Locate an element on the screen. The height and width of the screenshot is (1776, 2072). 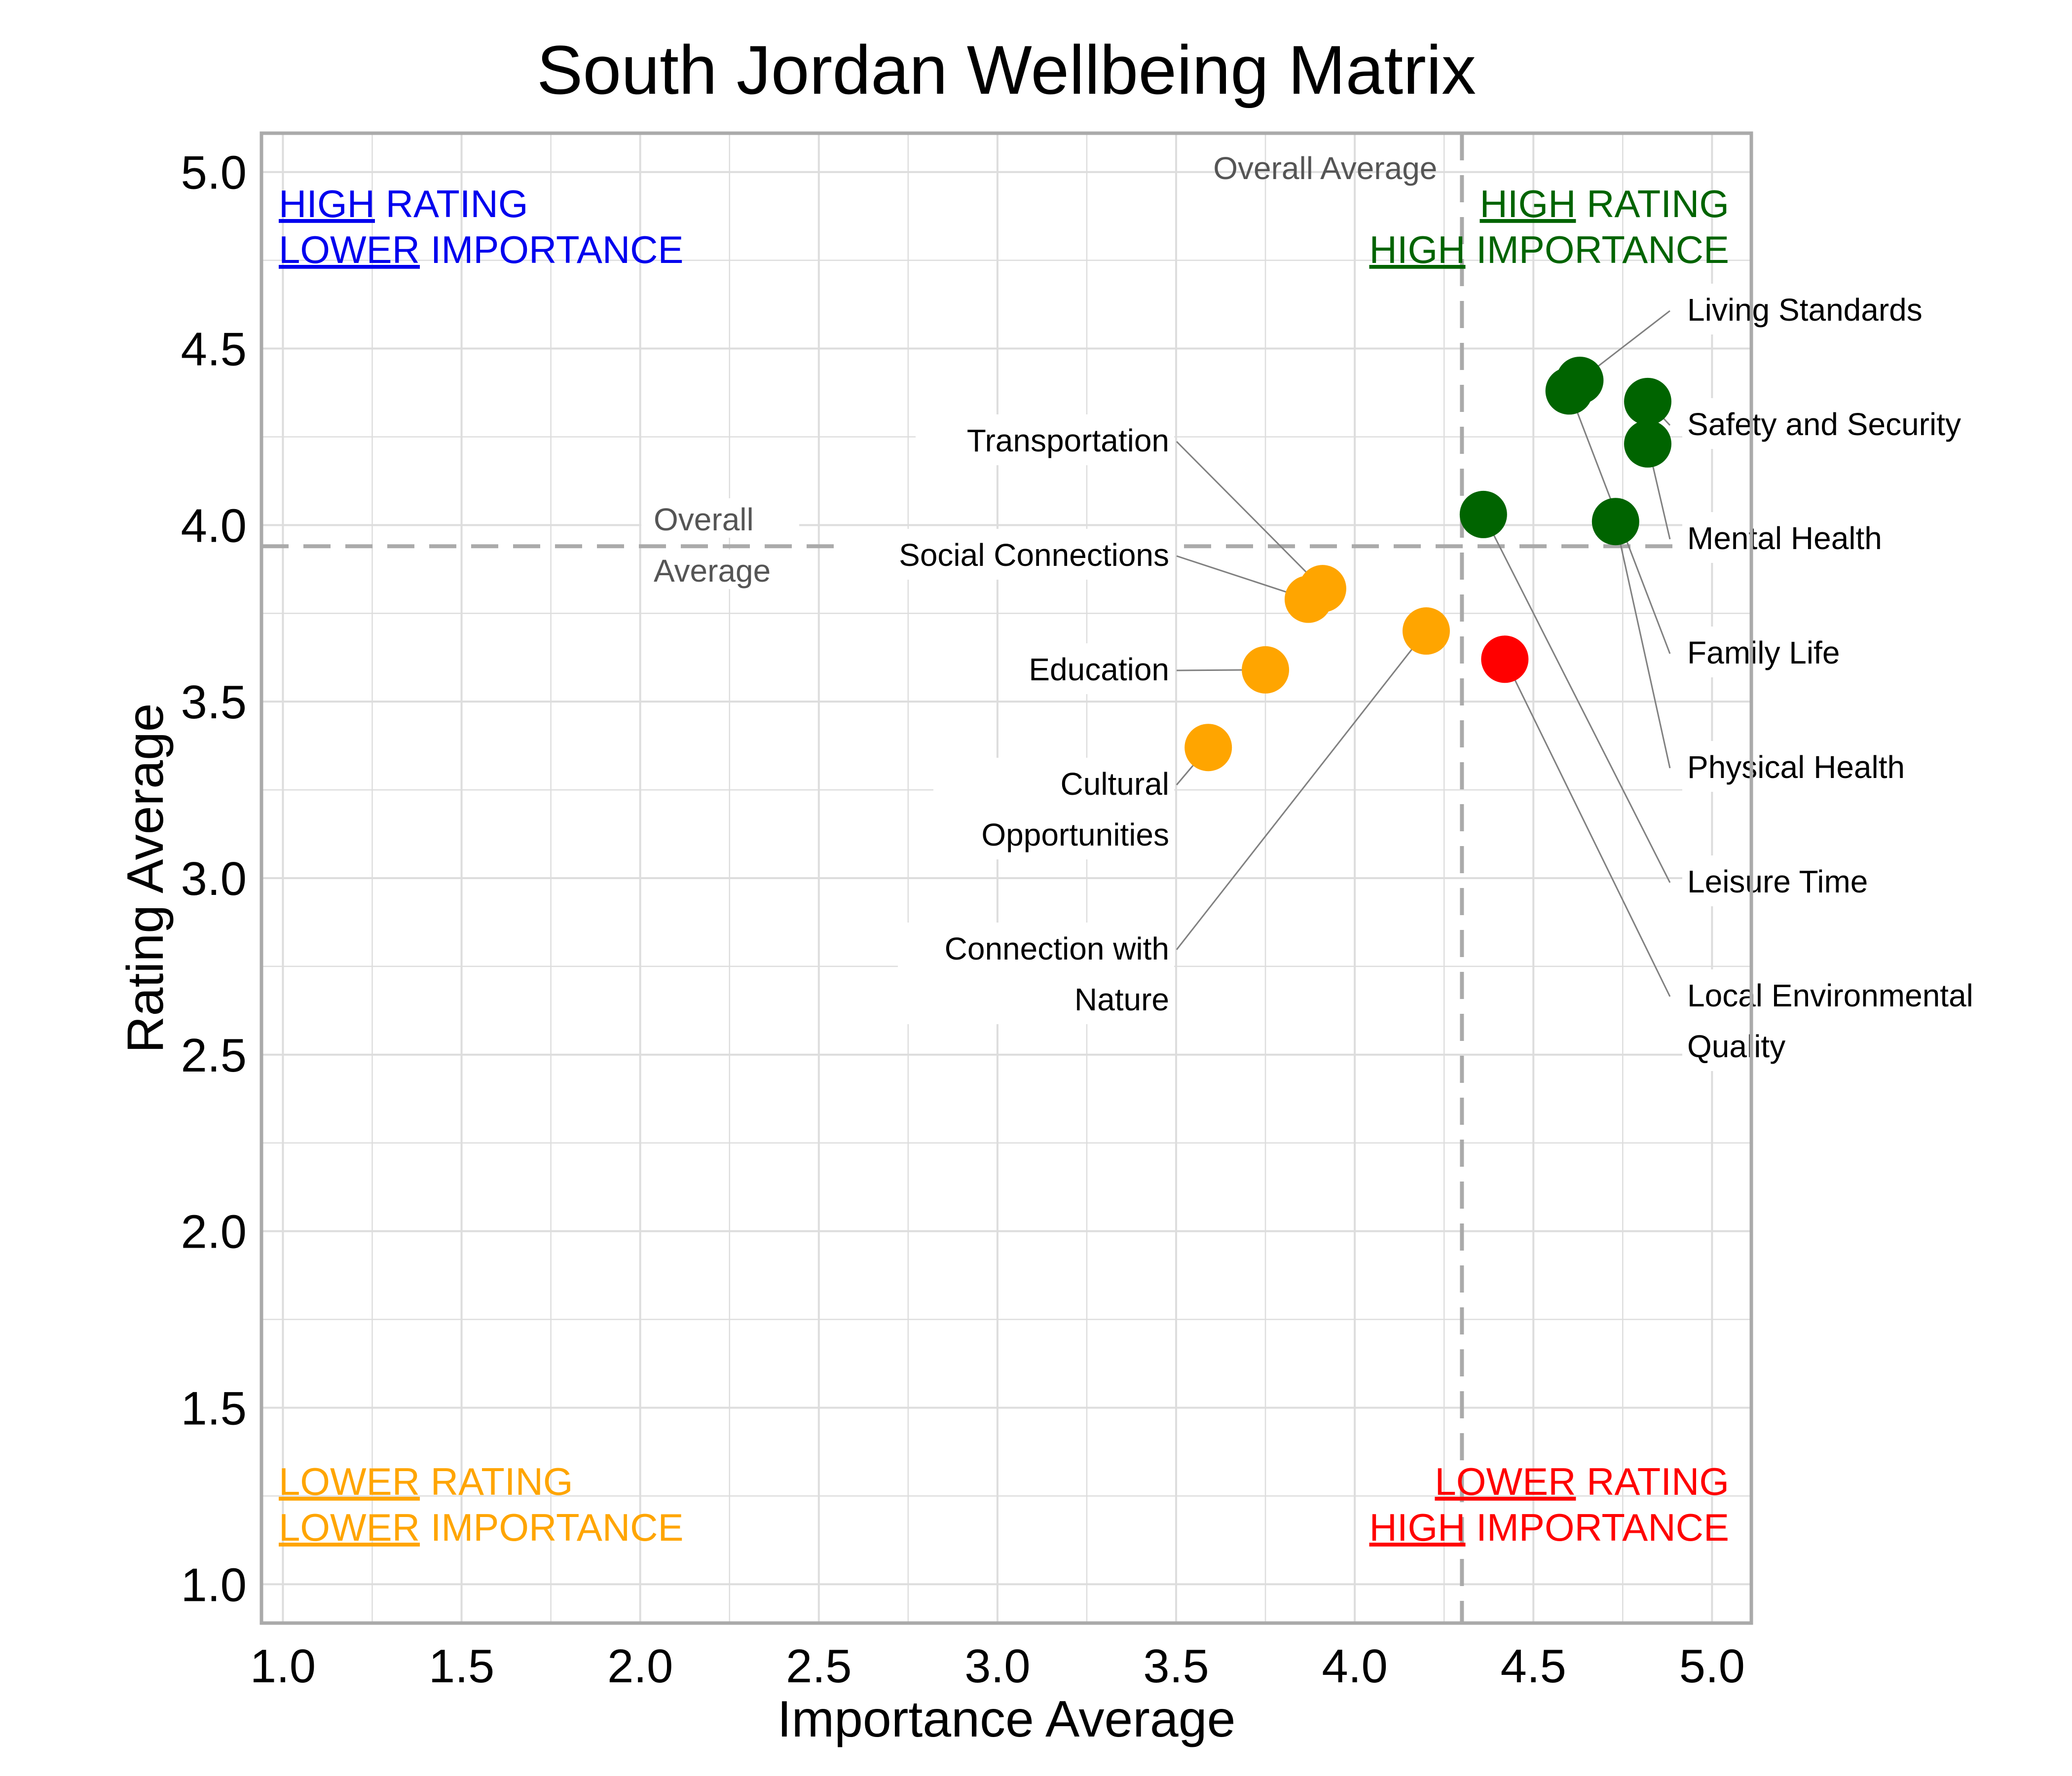
y-axis-title: Rating Average is located at coordinates (145, 878).